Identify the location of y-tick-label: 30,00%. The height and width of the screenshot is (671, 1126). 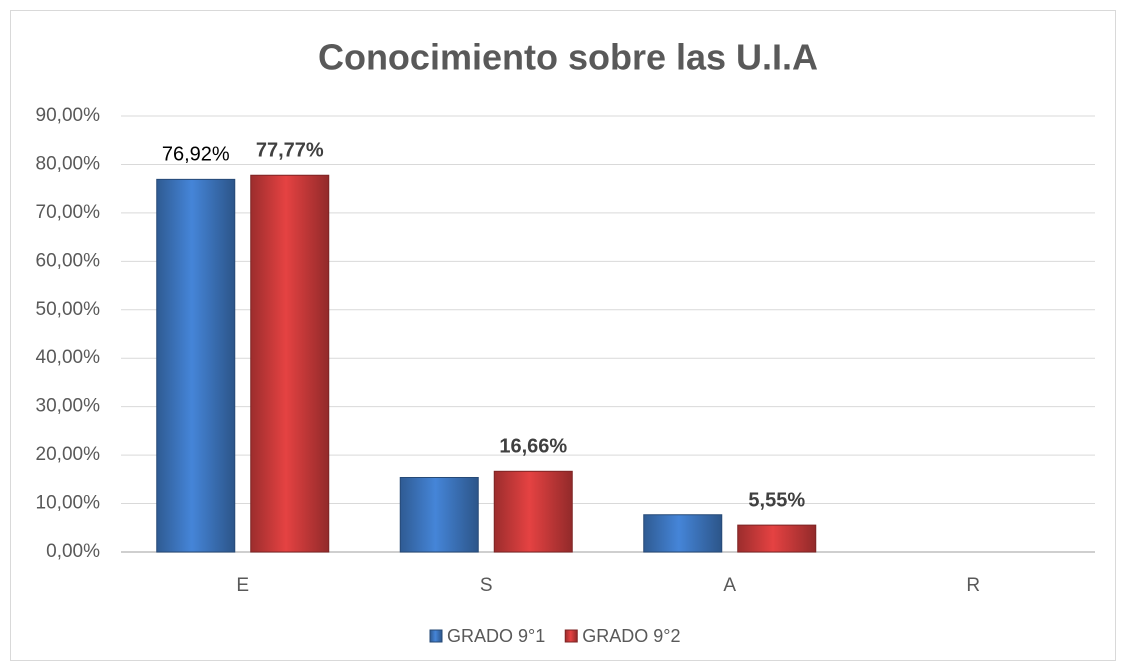
(68, 406).